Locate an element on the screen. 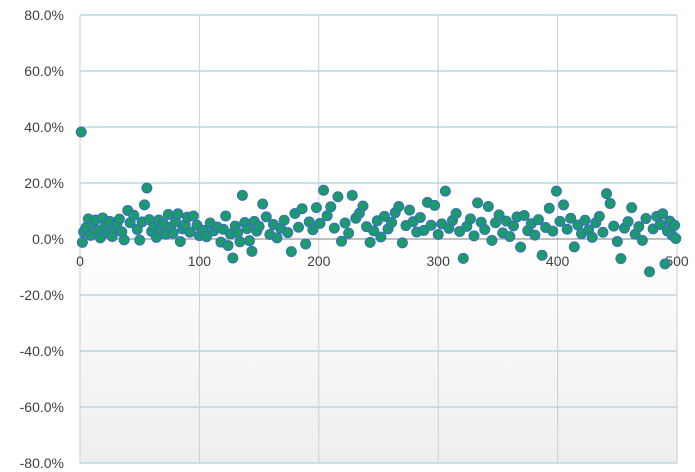 This screenshot has height=472, width=695. y-tick-label: 40.0% is located at coordinates (44, 127).